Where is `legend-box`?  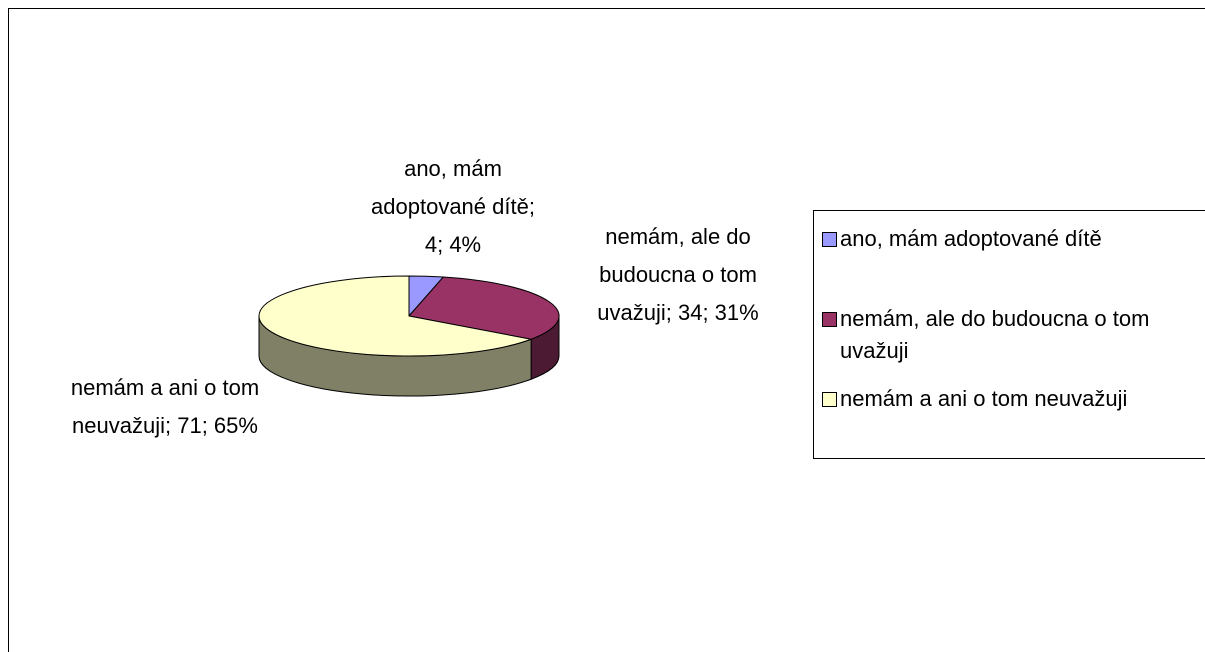
legend-box is located at coordinates (1009, 334).